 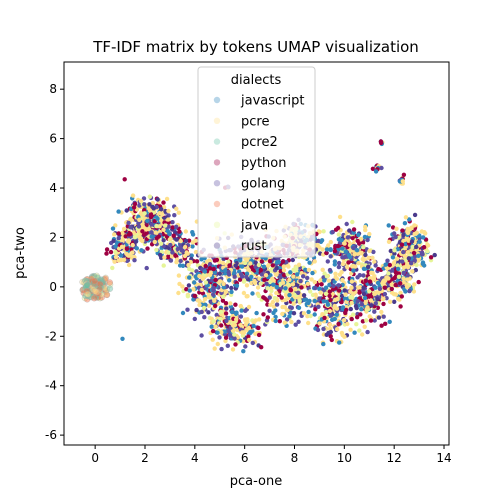 What do you see at coordinates (53, 188) in the screenshot?
I see `y-tick-label: 4` at bounding box center [53, 188].